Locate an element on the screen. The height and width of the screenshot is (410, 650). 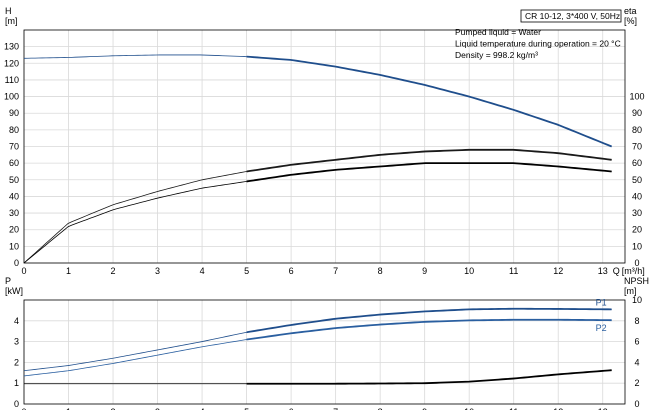
top-series-3-operating-range is located at coordinates (429, 172).